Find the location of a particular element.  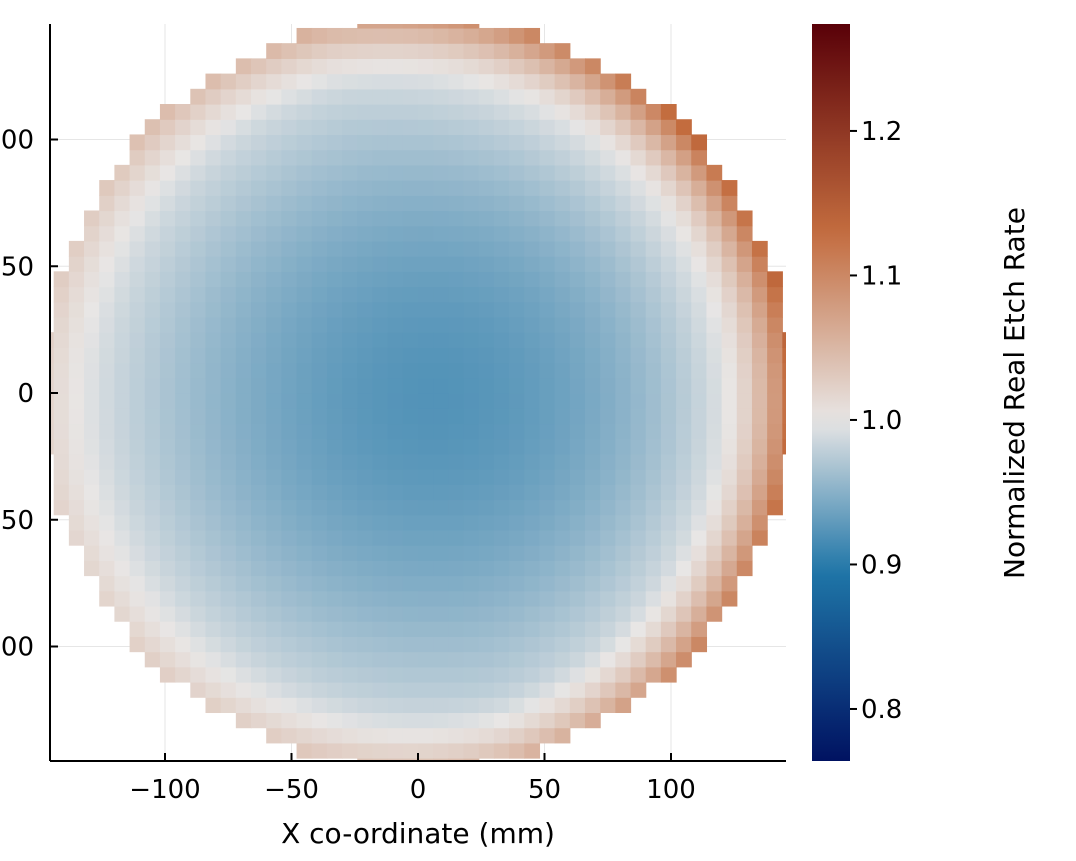

colorbar-label: Normalized Real Etch Rate is located at coordinates (1014, 393).